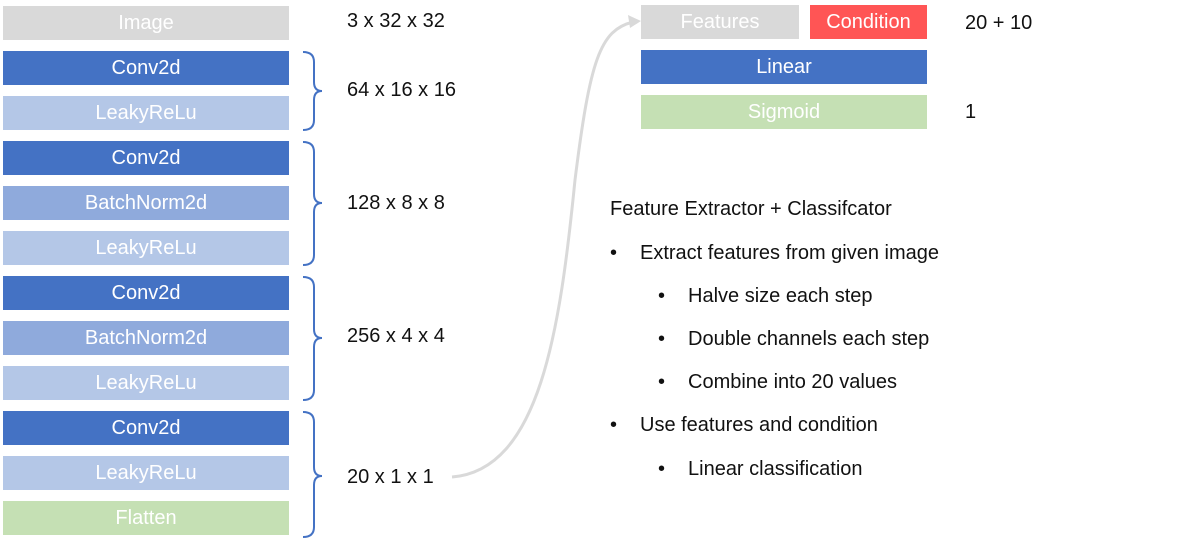  Describe the element at coordinates (146, 293) in the screenshot. I see `conv2d-block-3: Conv2d` at that location.